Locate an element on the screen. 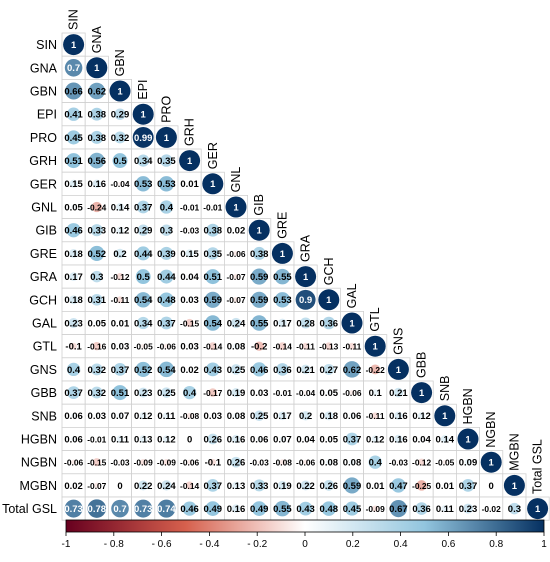  correlation-value: -0.07 is located at coordinates (235, 300).